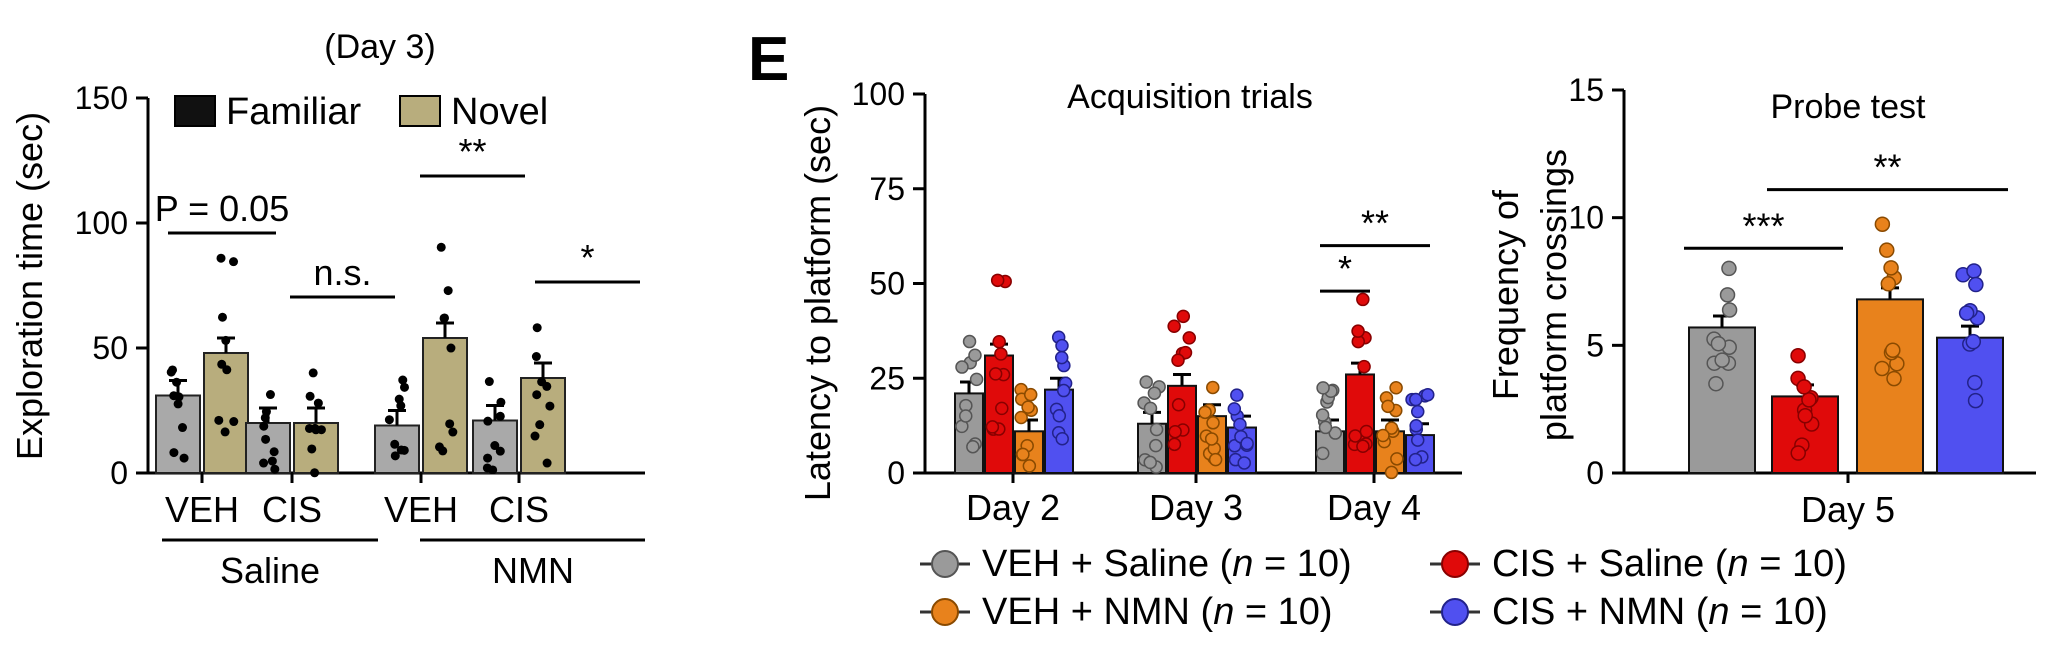 Image resolution: width=2048 pixels, height=658 pixels. I want to click on y-tick-label: 50, so click(887, 284).